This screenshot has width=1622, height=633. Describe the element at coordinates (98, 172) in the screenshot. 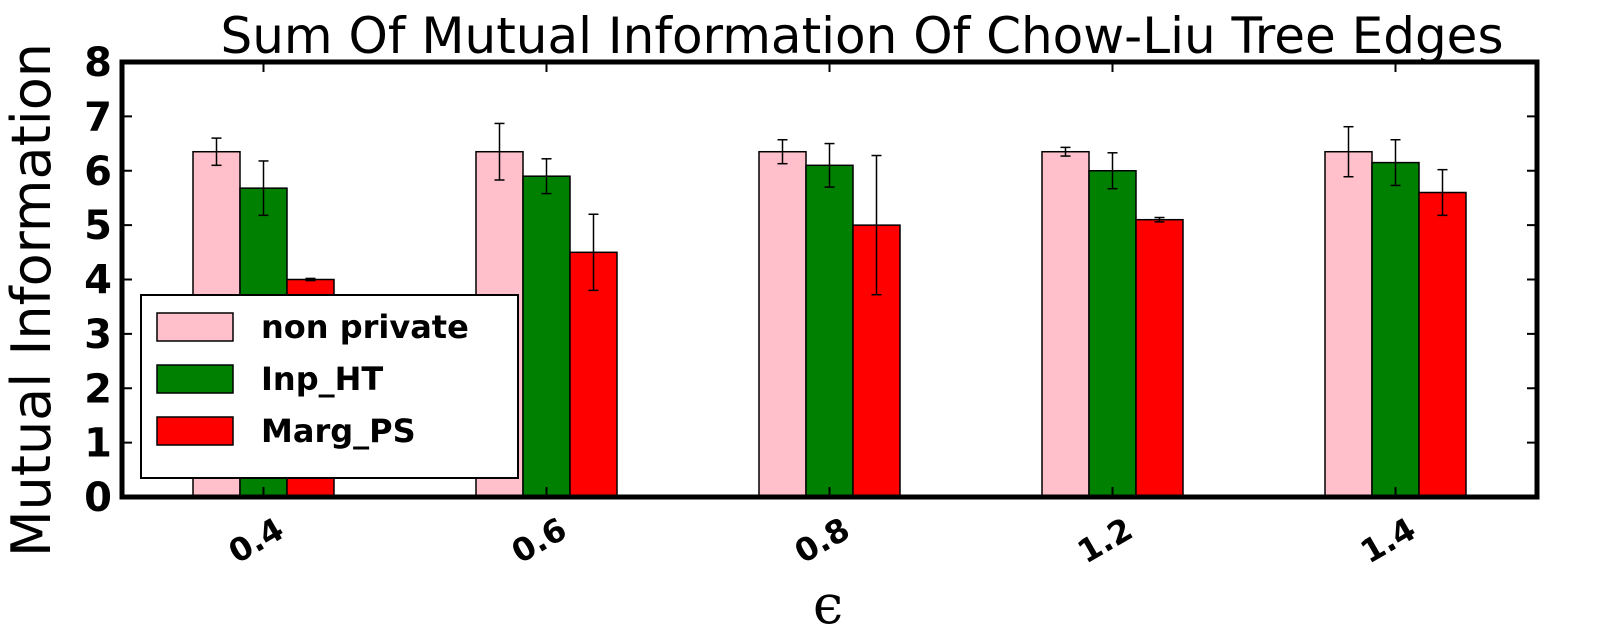

I see `y-tick-label: 6` at that location.